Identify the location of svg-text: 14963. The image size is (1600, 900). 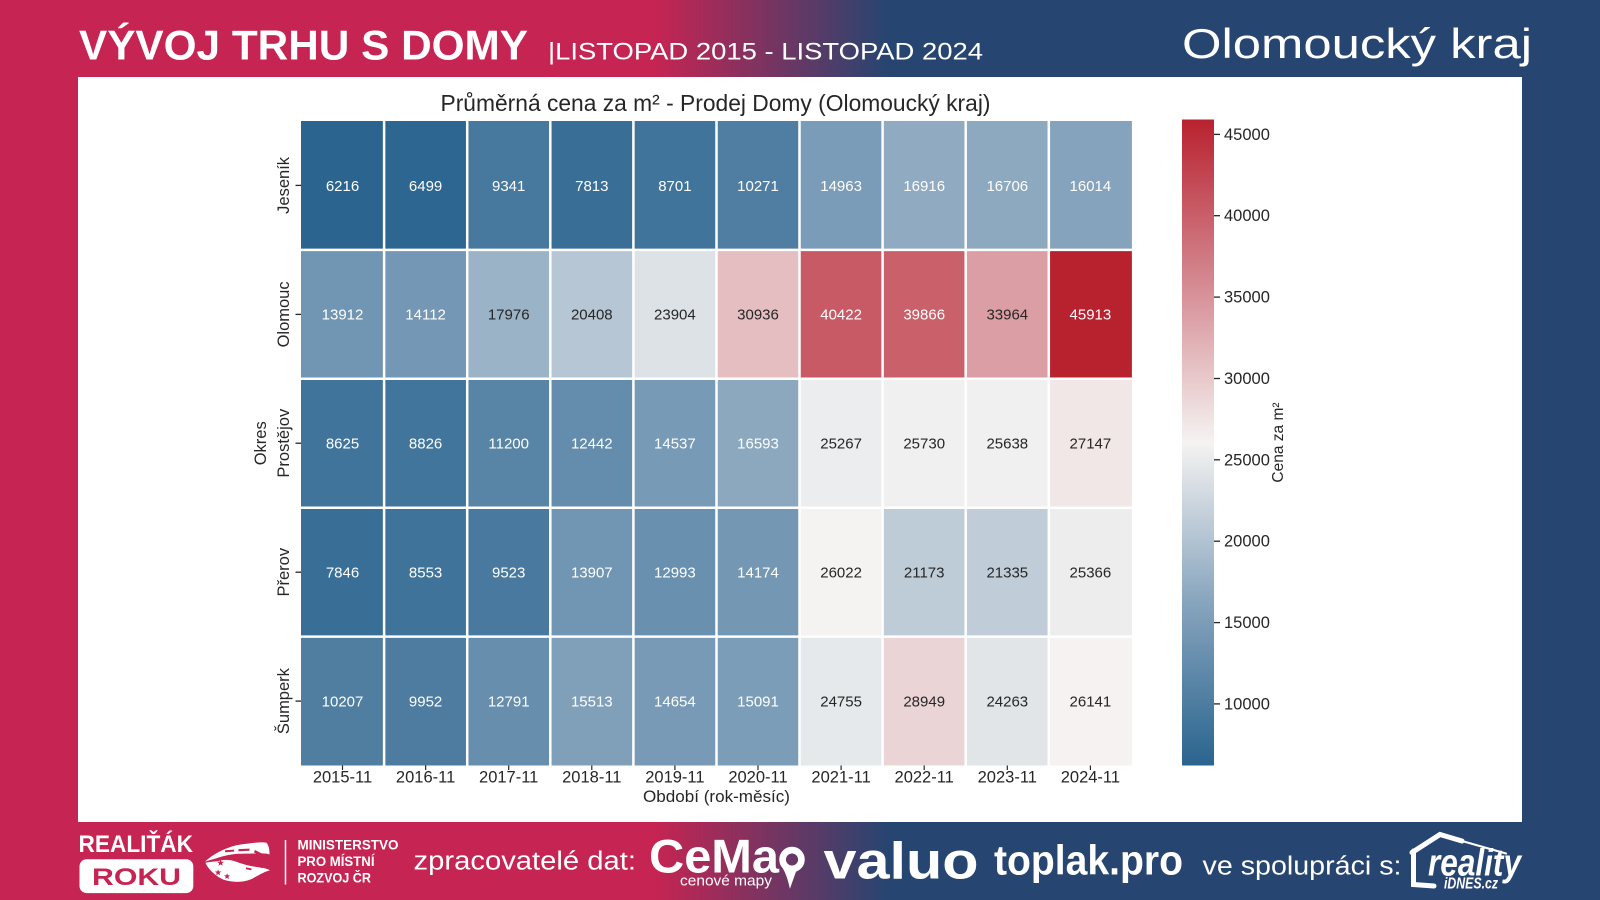
(841, 186).